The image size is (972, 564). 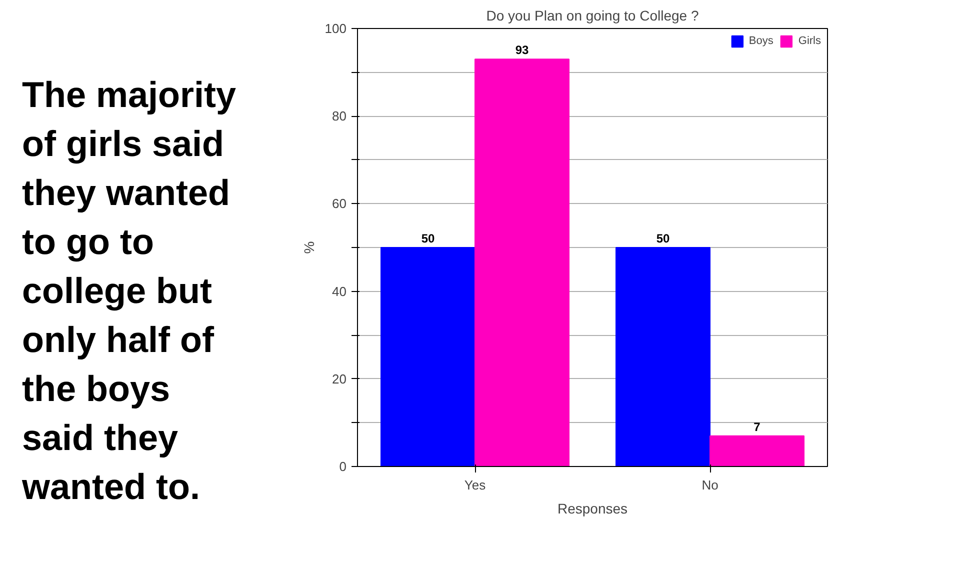 I want to click on x-tick-label: No, so click(x=710, y=485).